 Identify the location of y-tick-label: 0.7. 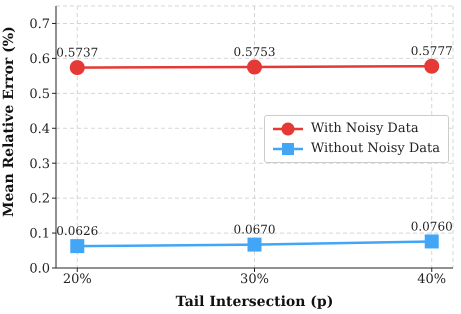
(39, 24).